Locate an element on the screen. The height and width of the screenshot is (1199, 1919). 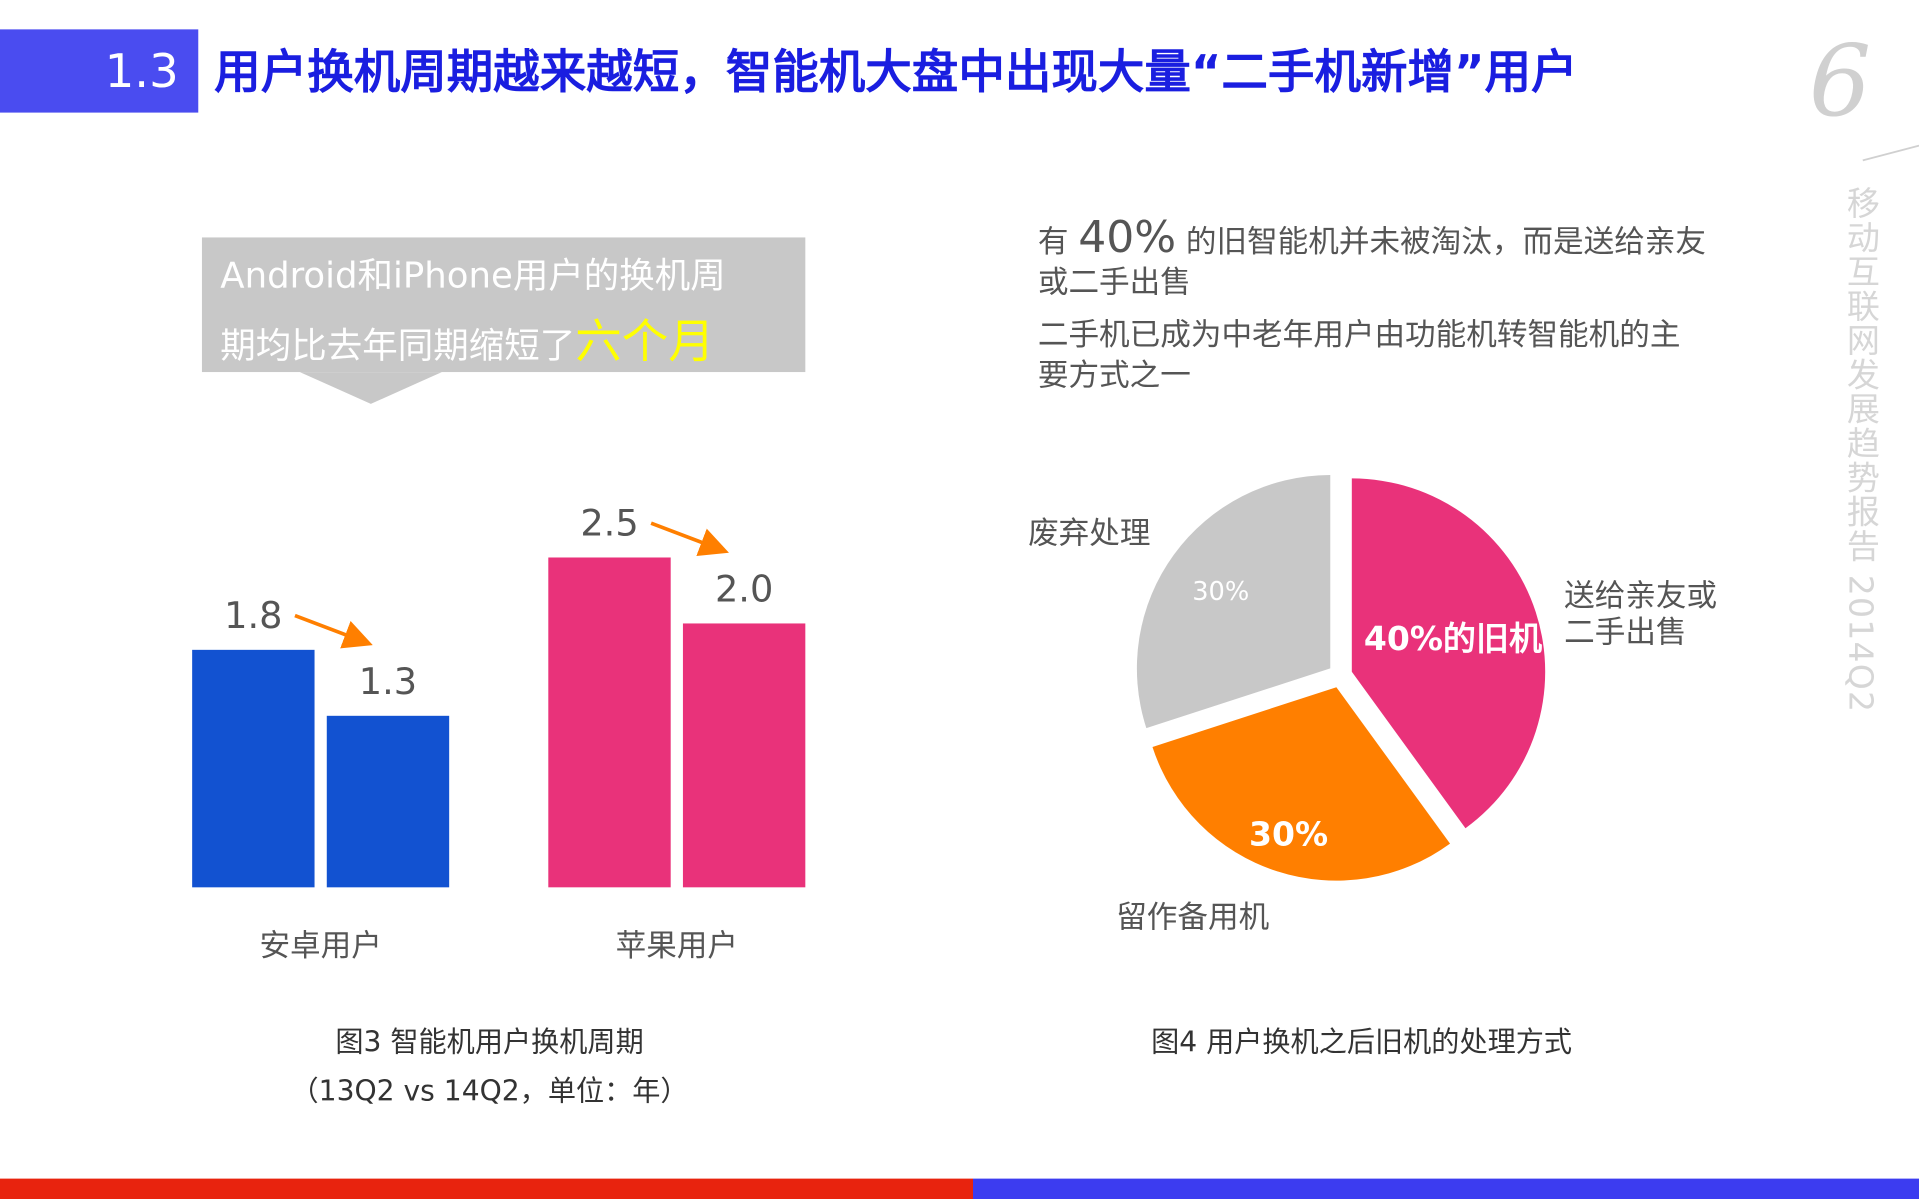
callout-box is located at coordinates (503, 305).